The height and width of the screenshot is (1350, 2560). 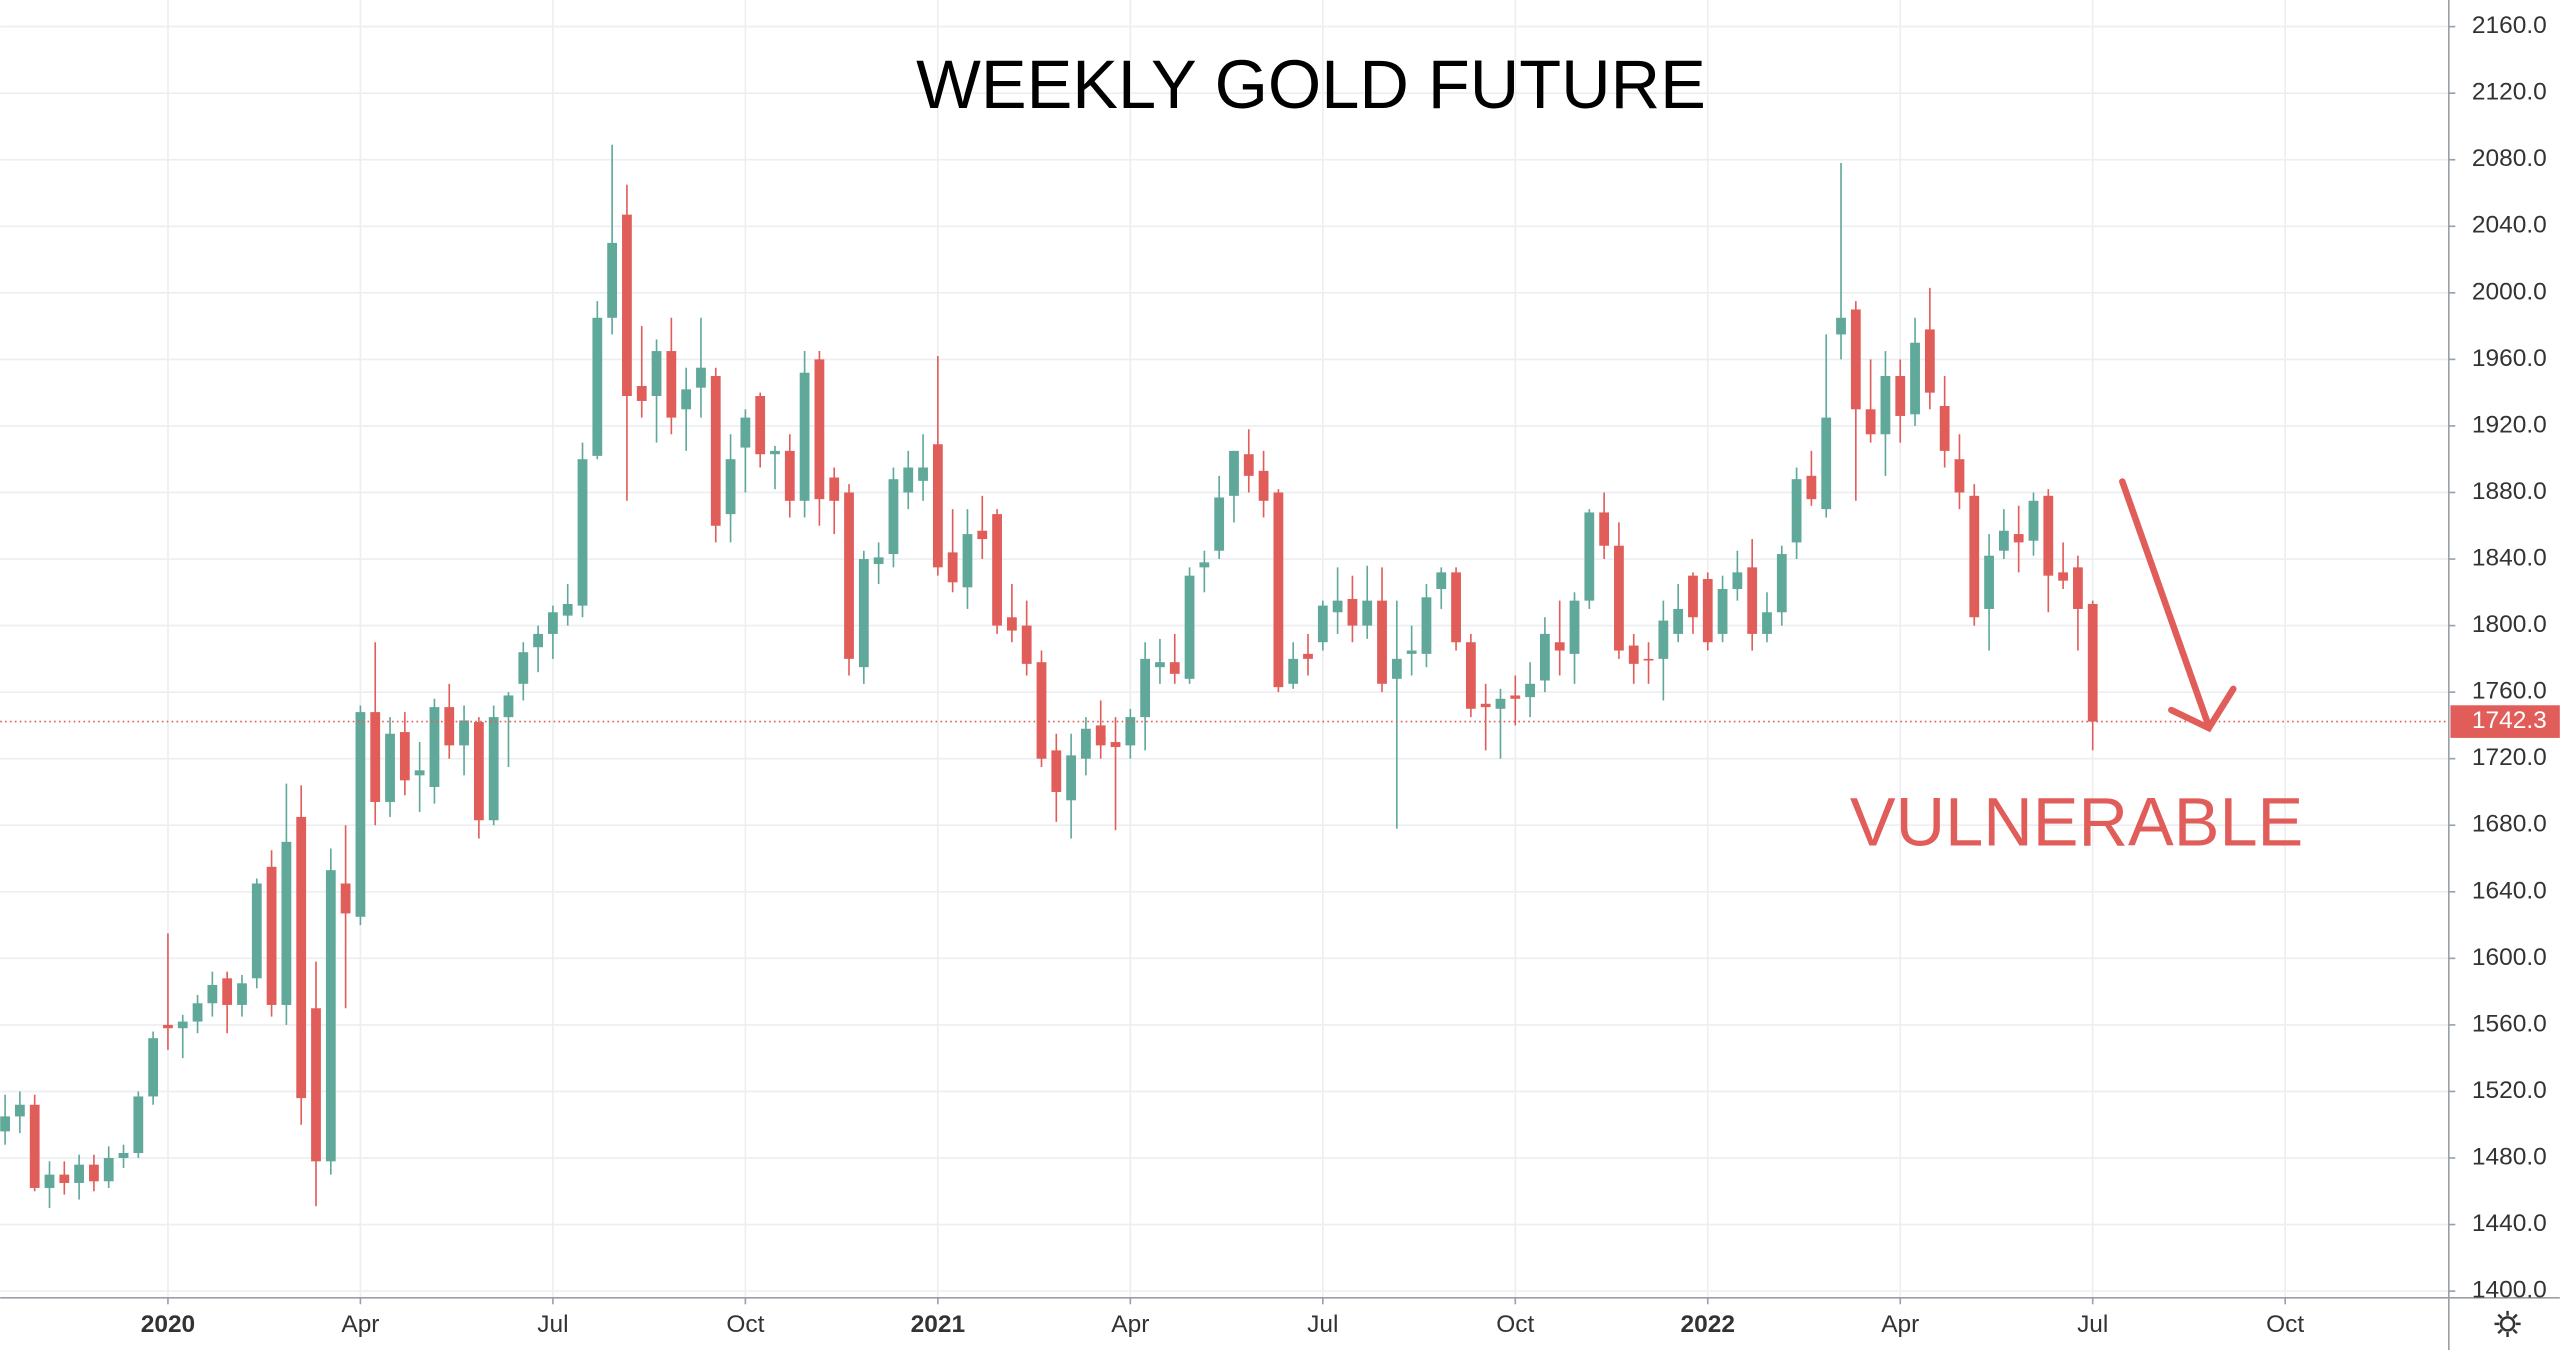 What do you see at coordinates (2509, 1290) in the screenshot?
I see `y-tick-label: 1400.0` at bounding box center [2509, 1290].